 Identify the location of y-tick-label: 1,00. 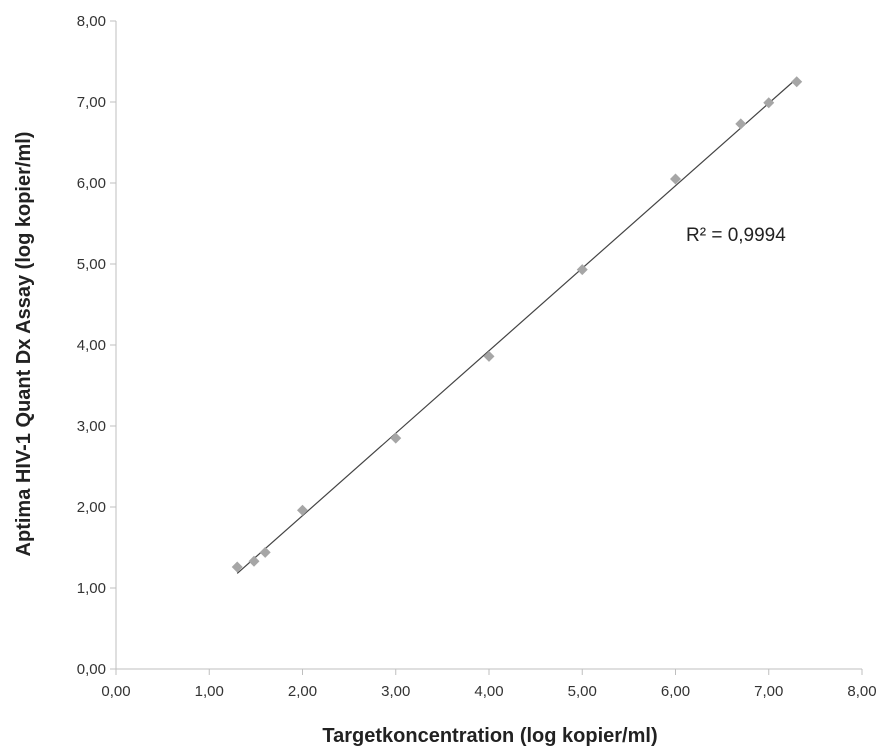
(91, 588).